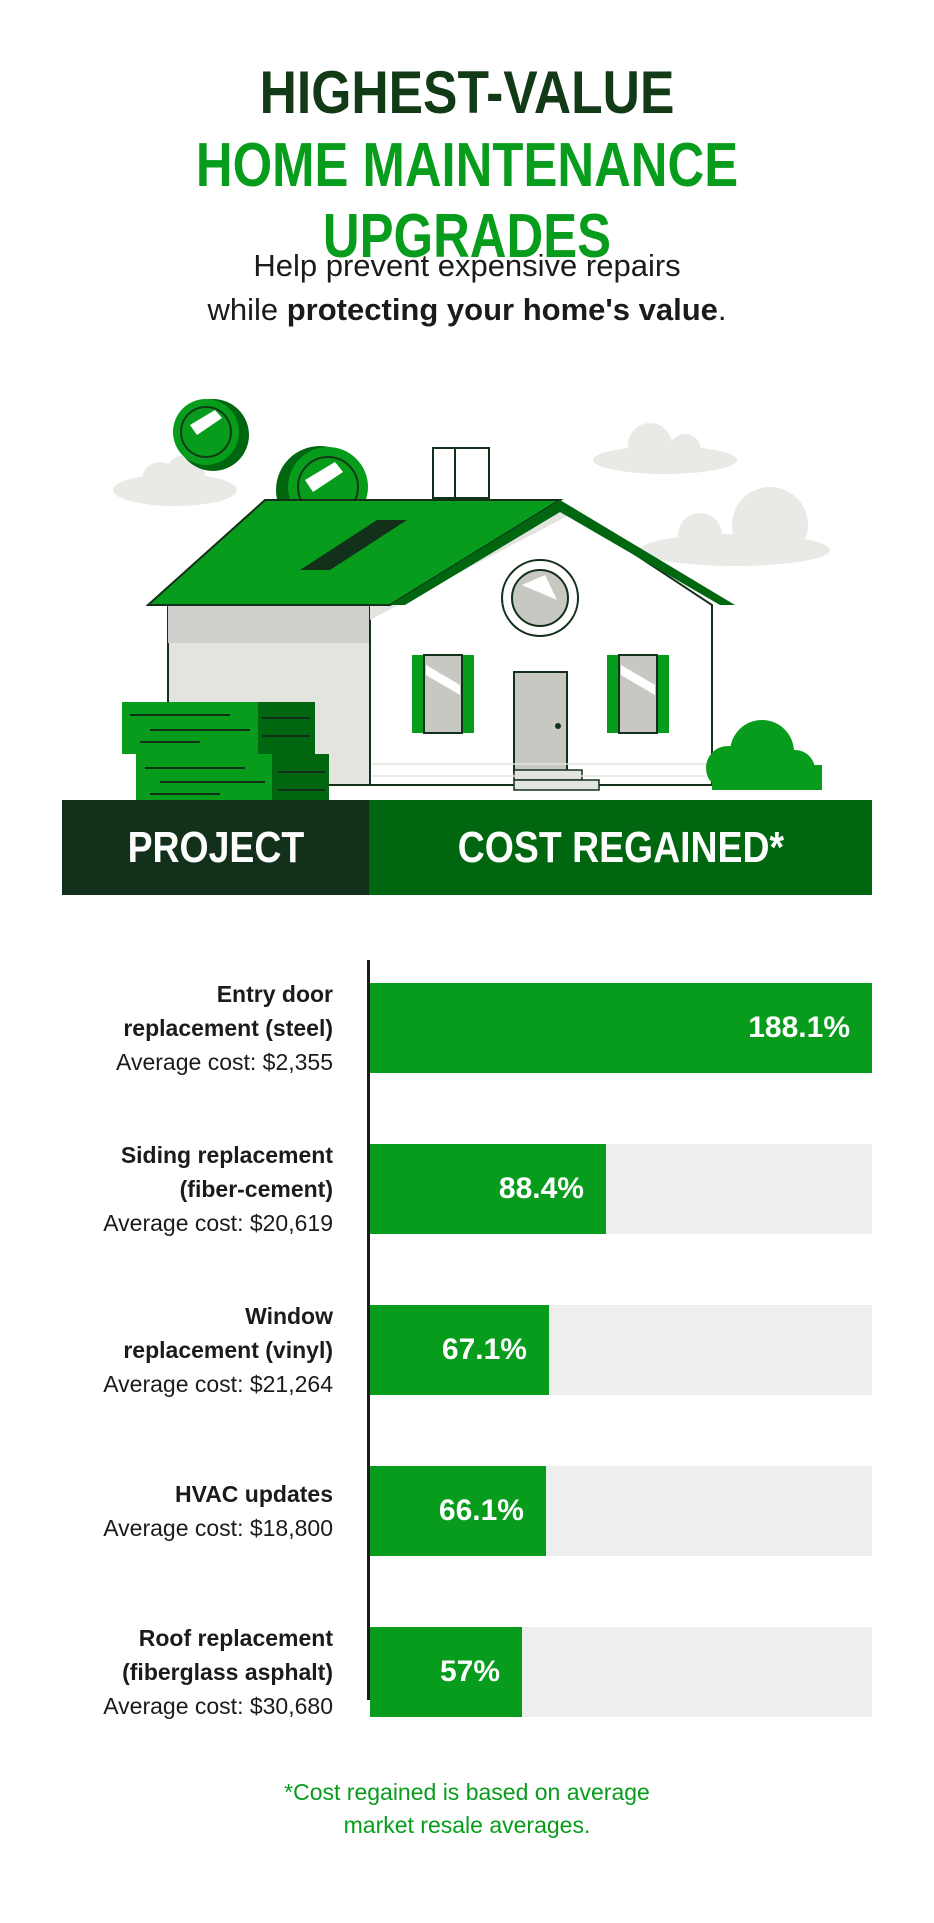 This screenshot has height=1923, width=934. I want to click on bar-value-label: 66.1%, so click(481, 1510).